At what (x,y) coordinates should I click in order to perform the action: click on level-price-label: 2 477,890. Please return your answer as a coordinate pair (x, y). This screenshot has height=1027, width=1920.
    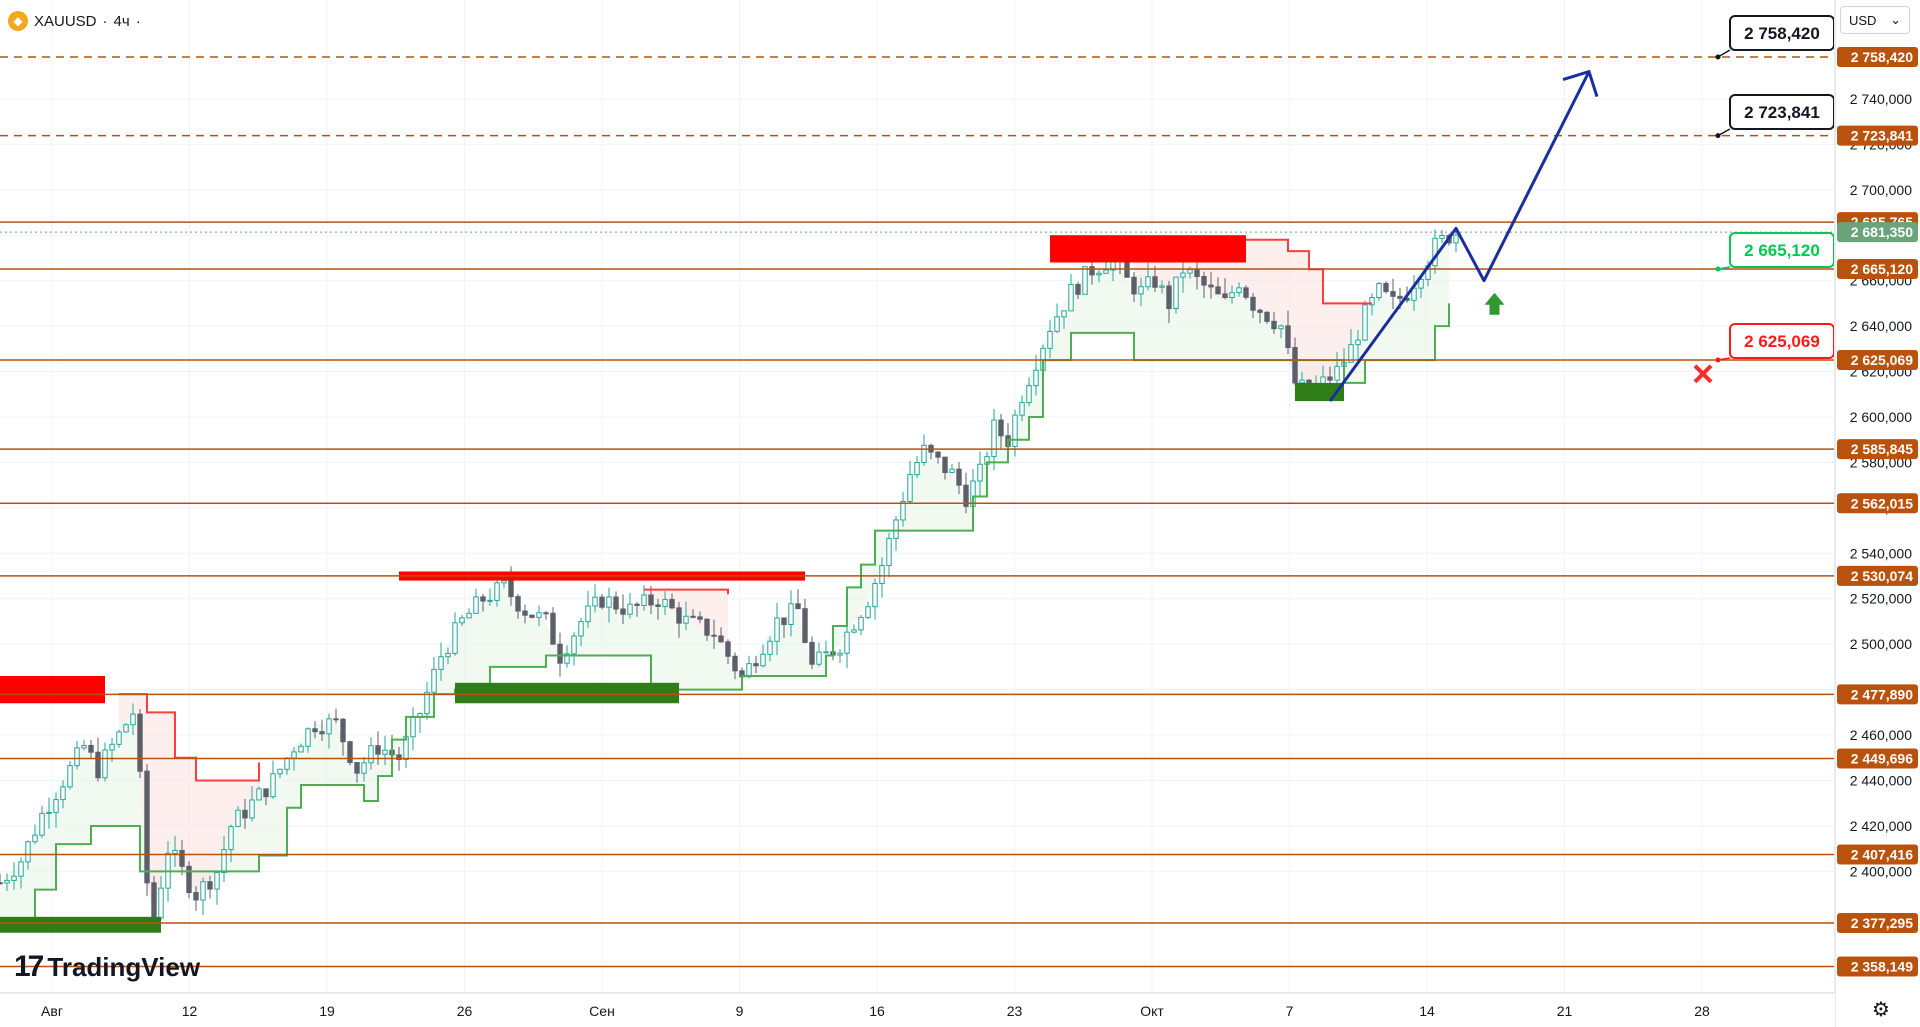
    Looking at the image, I should click on (1877, 694).